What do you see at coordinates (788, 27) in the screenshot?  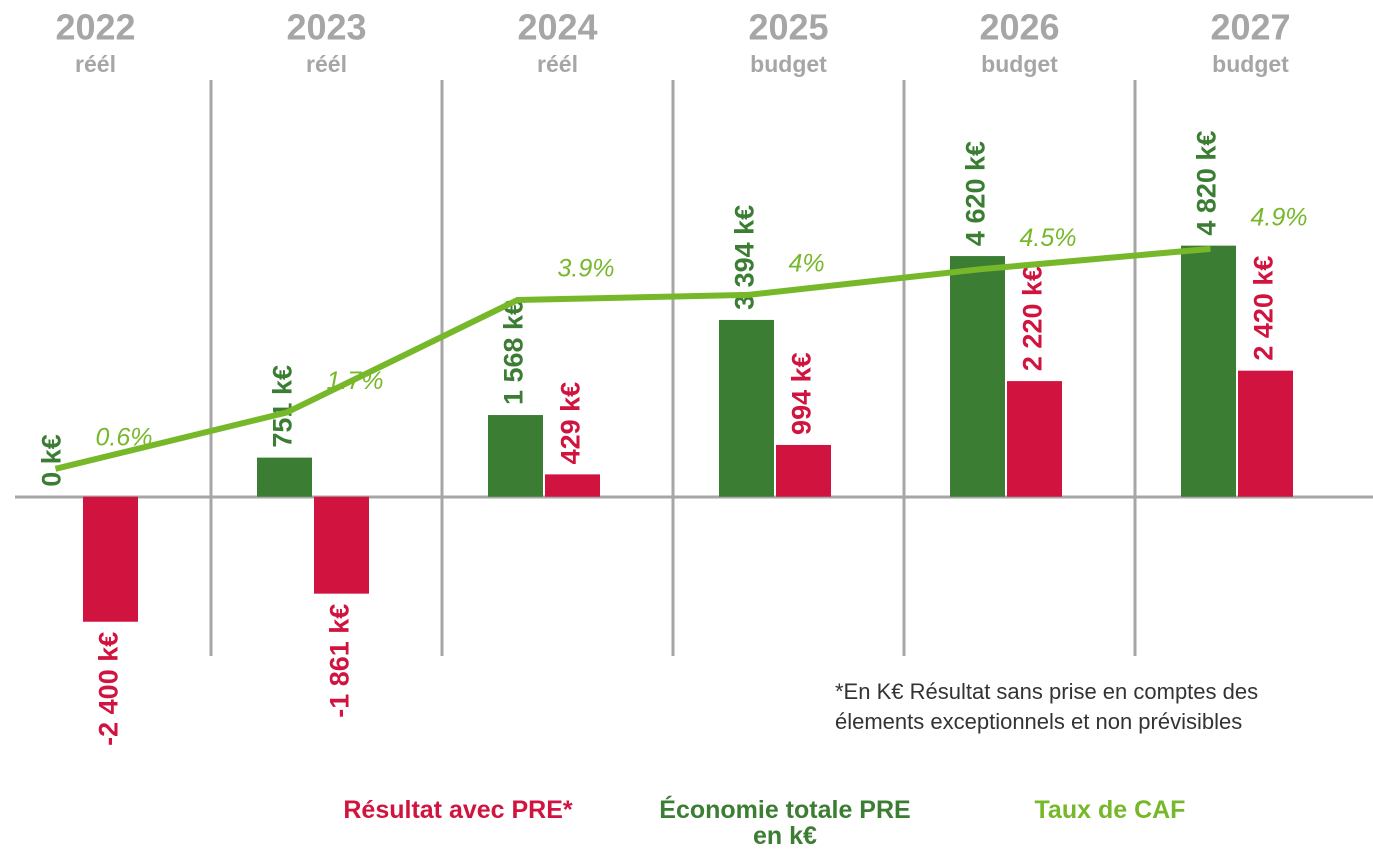 I see `x-tick-label: 2025` at bounding box center [788, 27].